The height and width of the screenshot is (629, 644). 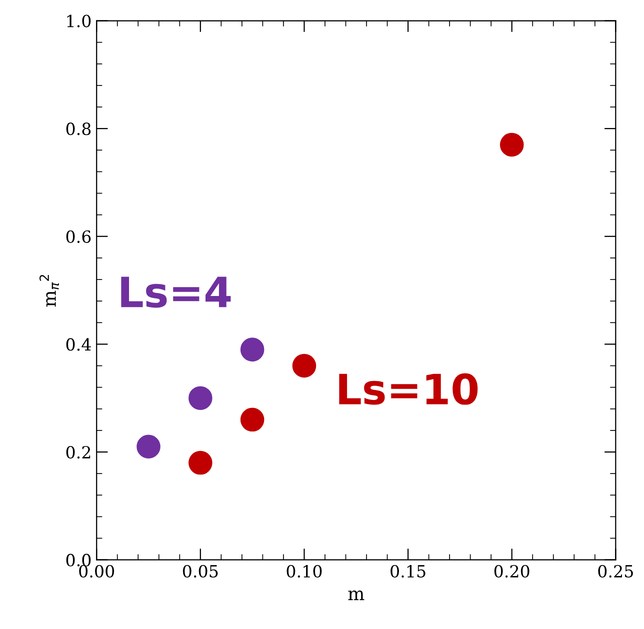 I want to click on x-axis-title: m, so click(x=356, y=595).